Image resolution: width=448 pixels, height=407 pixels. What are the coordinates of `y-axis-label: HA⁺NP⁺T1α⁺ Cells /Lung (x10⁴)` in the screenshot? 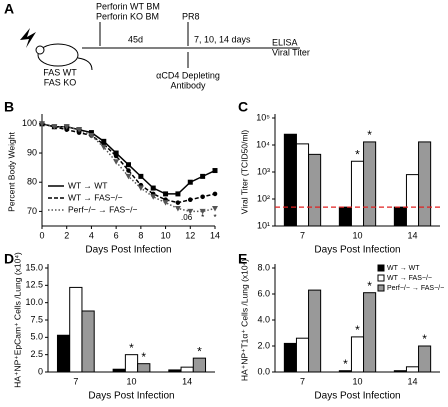 It's located at (244, 320).